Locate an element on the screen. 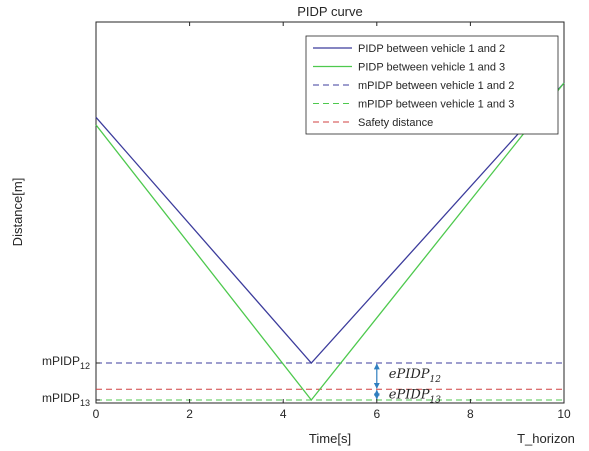  legend-label-5: Safety distance is located at coordinates (395, 123).